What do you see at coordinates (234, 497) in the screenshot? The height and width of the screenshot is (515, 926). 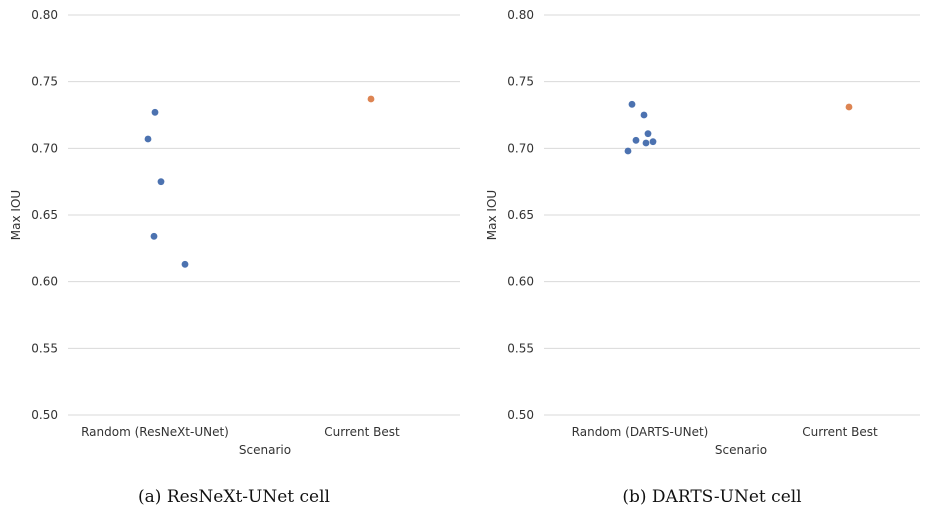 I see `caption-a: (a) ResNeXt-UNet cell` at bounding box center [234, 497].